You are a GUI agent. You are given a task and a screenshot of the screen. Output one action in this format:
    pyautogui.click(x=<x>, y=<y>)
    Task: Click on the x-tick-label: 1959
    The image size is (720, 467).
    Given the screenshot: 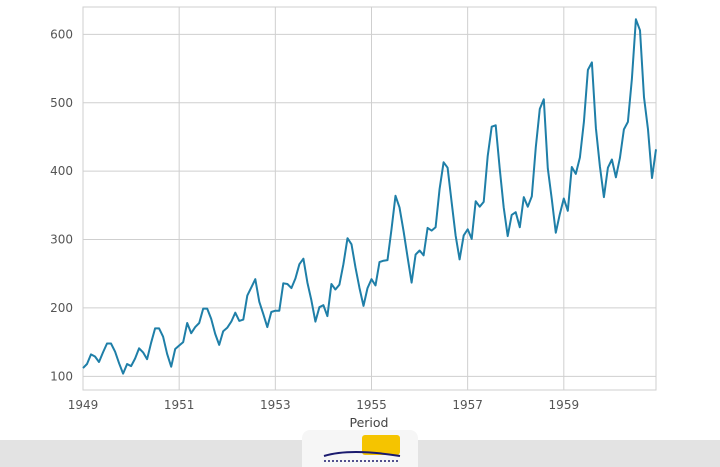 What is the action you would take?
    pyautogui.click(x=564, y=405)
    